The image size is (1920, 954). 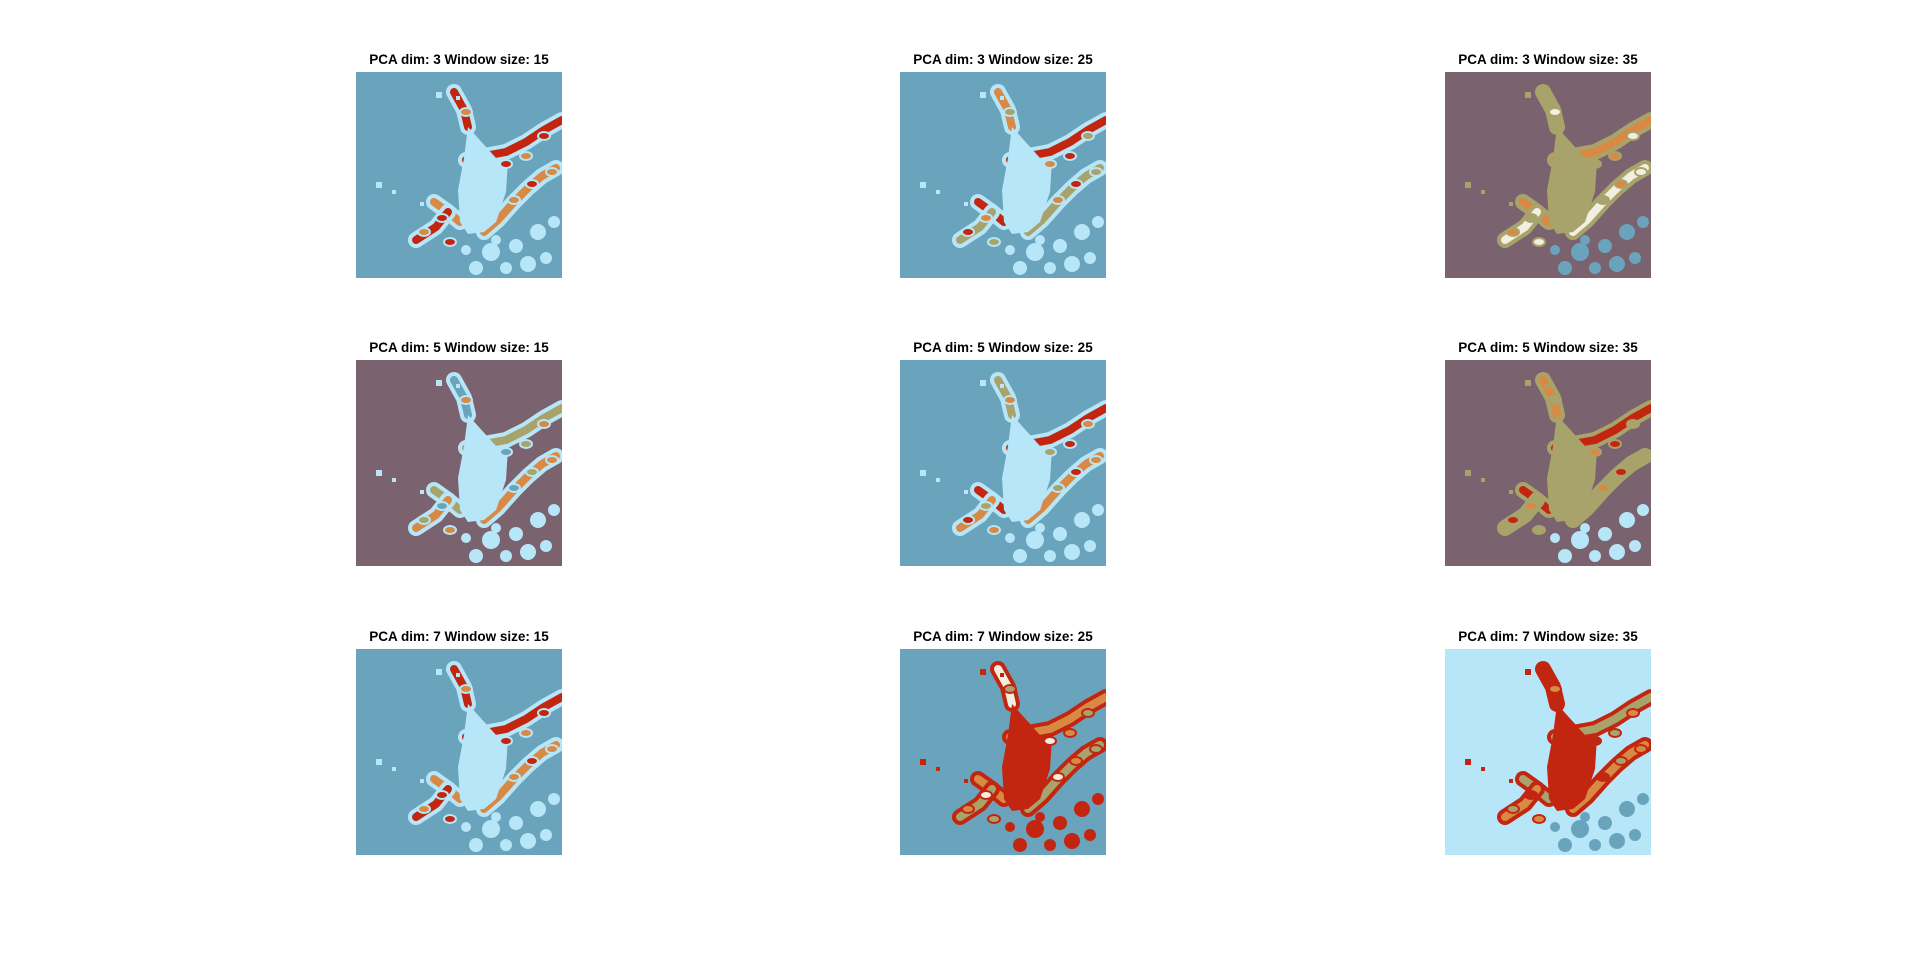 I want to click on panel-title: PCA dim: 3 Window size: 15, so click(x=459, y=60).